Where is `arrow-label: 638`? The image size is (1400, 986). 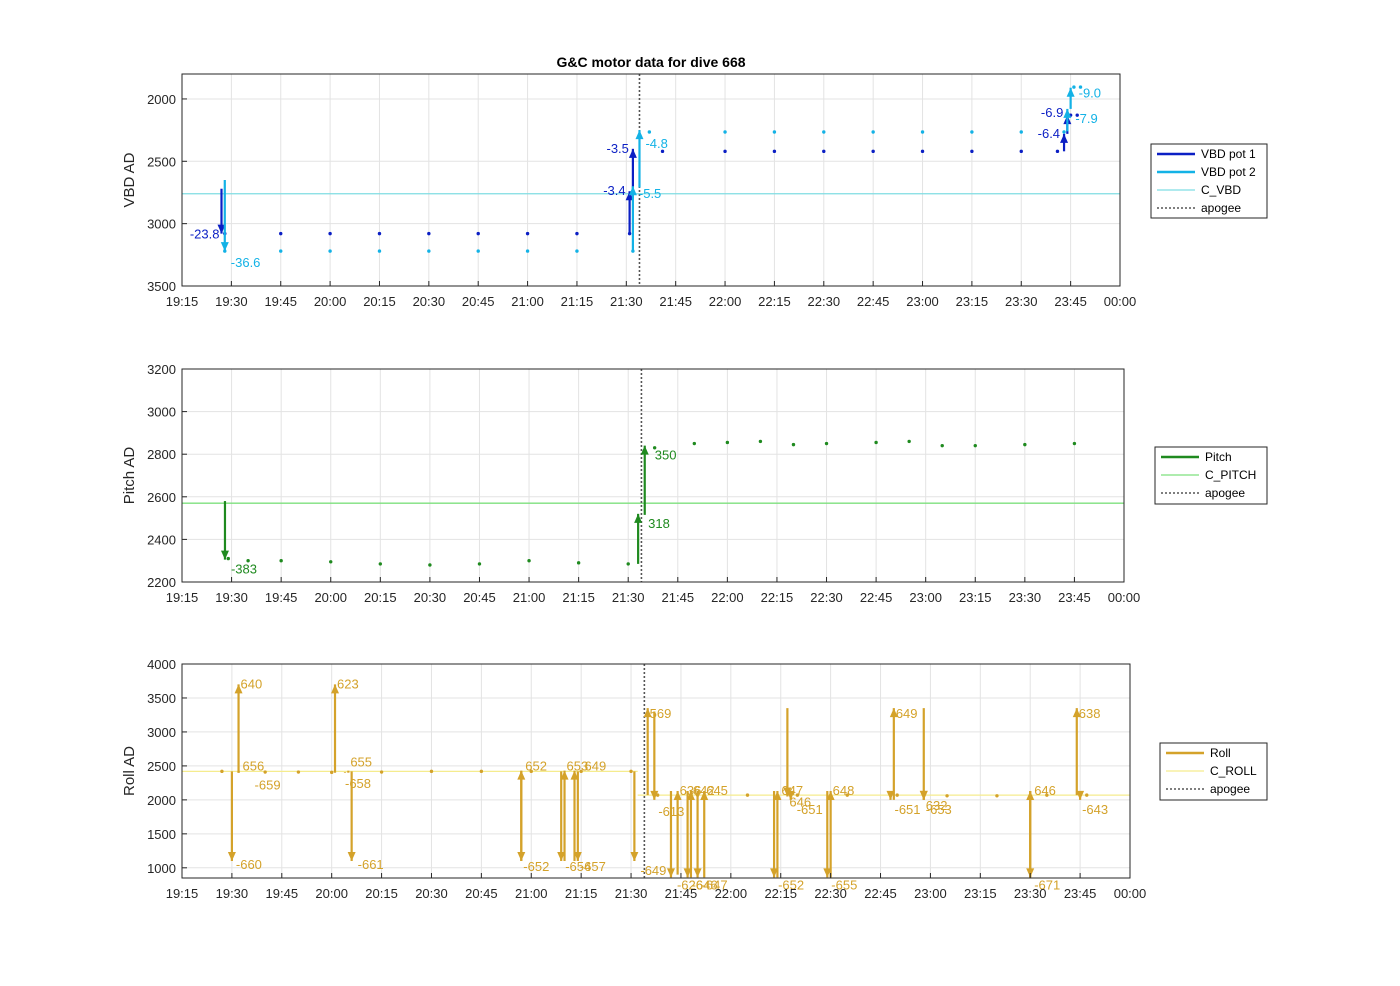
arrow-label: 638 is located at coordinates (1090, 713).